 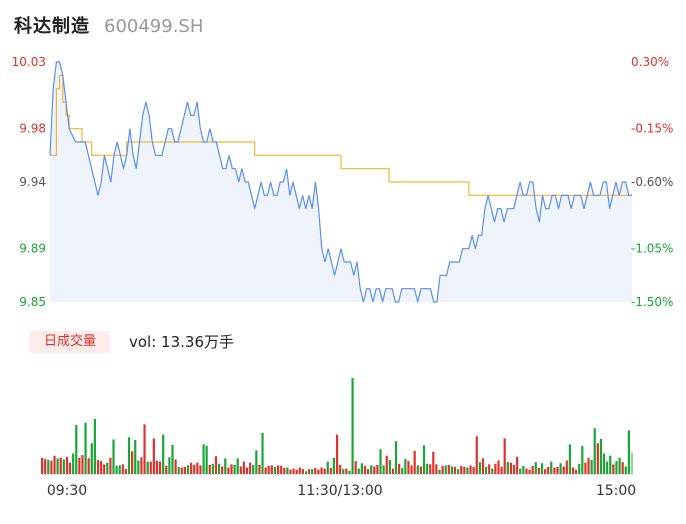 I want to click on y-tick-right-1: -0.15%, so click(x=652, y=129).